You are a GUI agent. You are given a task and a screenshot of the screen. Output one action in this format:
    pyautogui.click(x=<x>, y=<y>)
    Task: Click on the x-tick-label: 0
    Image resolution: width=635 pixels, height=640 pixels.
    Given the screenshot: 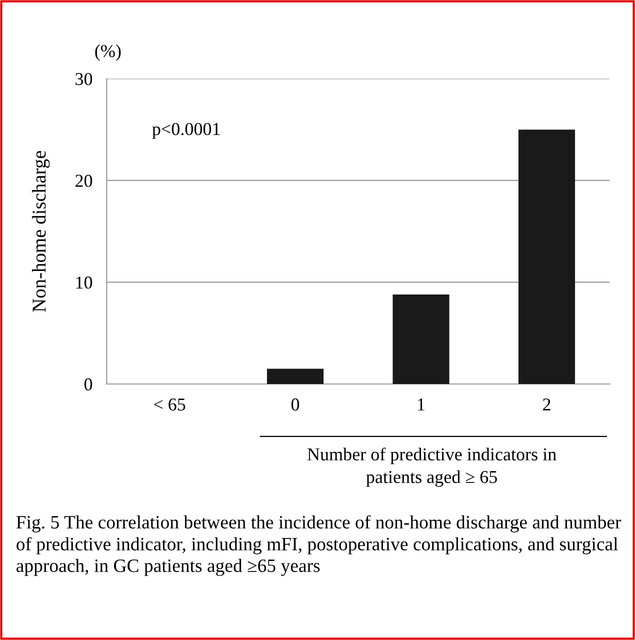 What is the action you would take?
    pyautogui.click(x=295, y=404)
    